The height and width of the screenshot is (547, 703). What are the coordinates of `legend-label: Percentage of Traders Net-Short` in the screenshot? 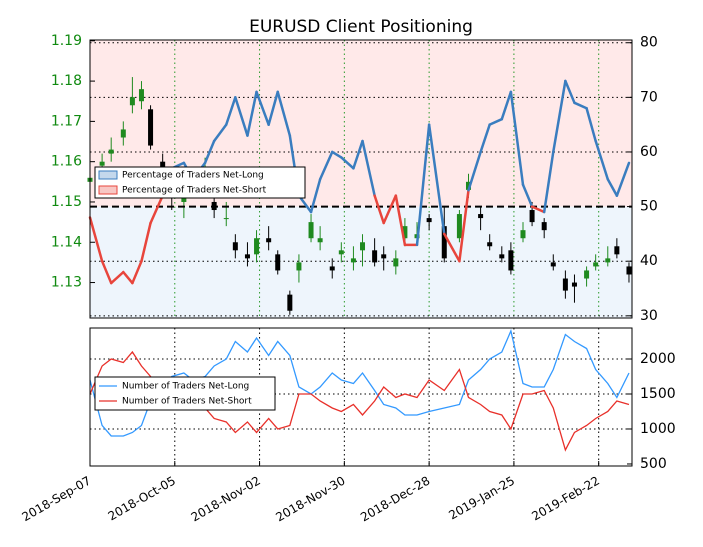 It's located at (194, 191).